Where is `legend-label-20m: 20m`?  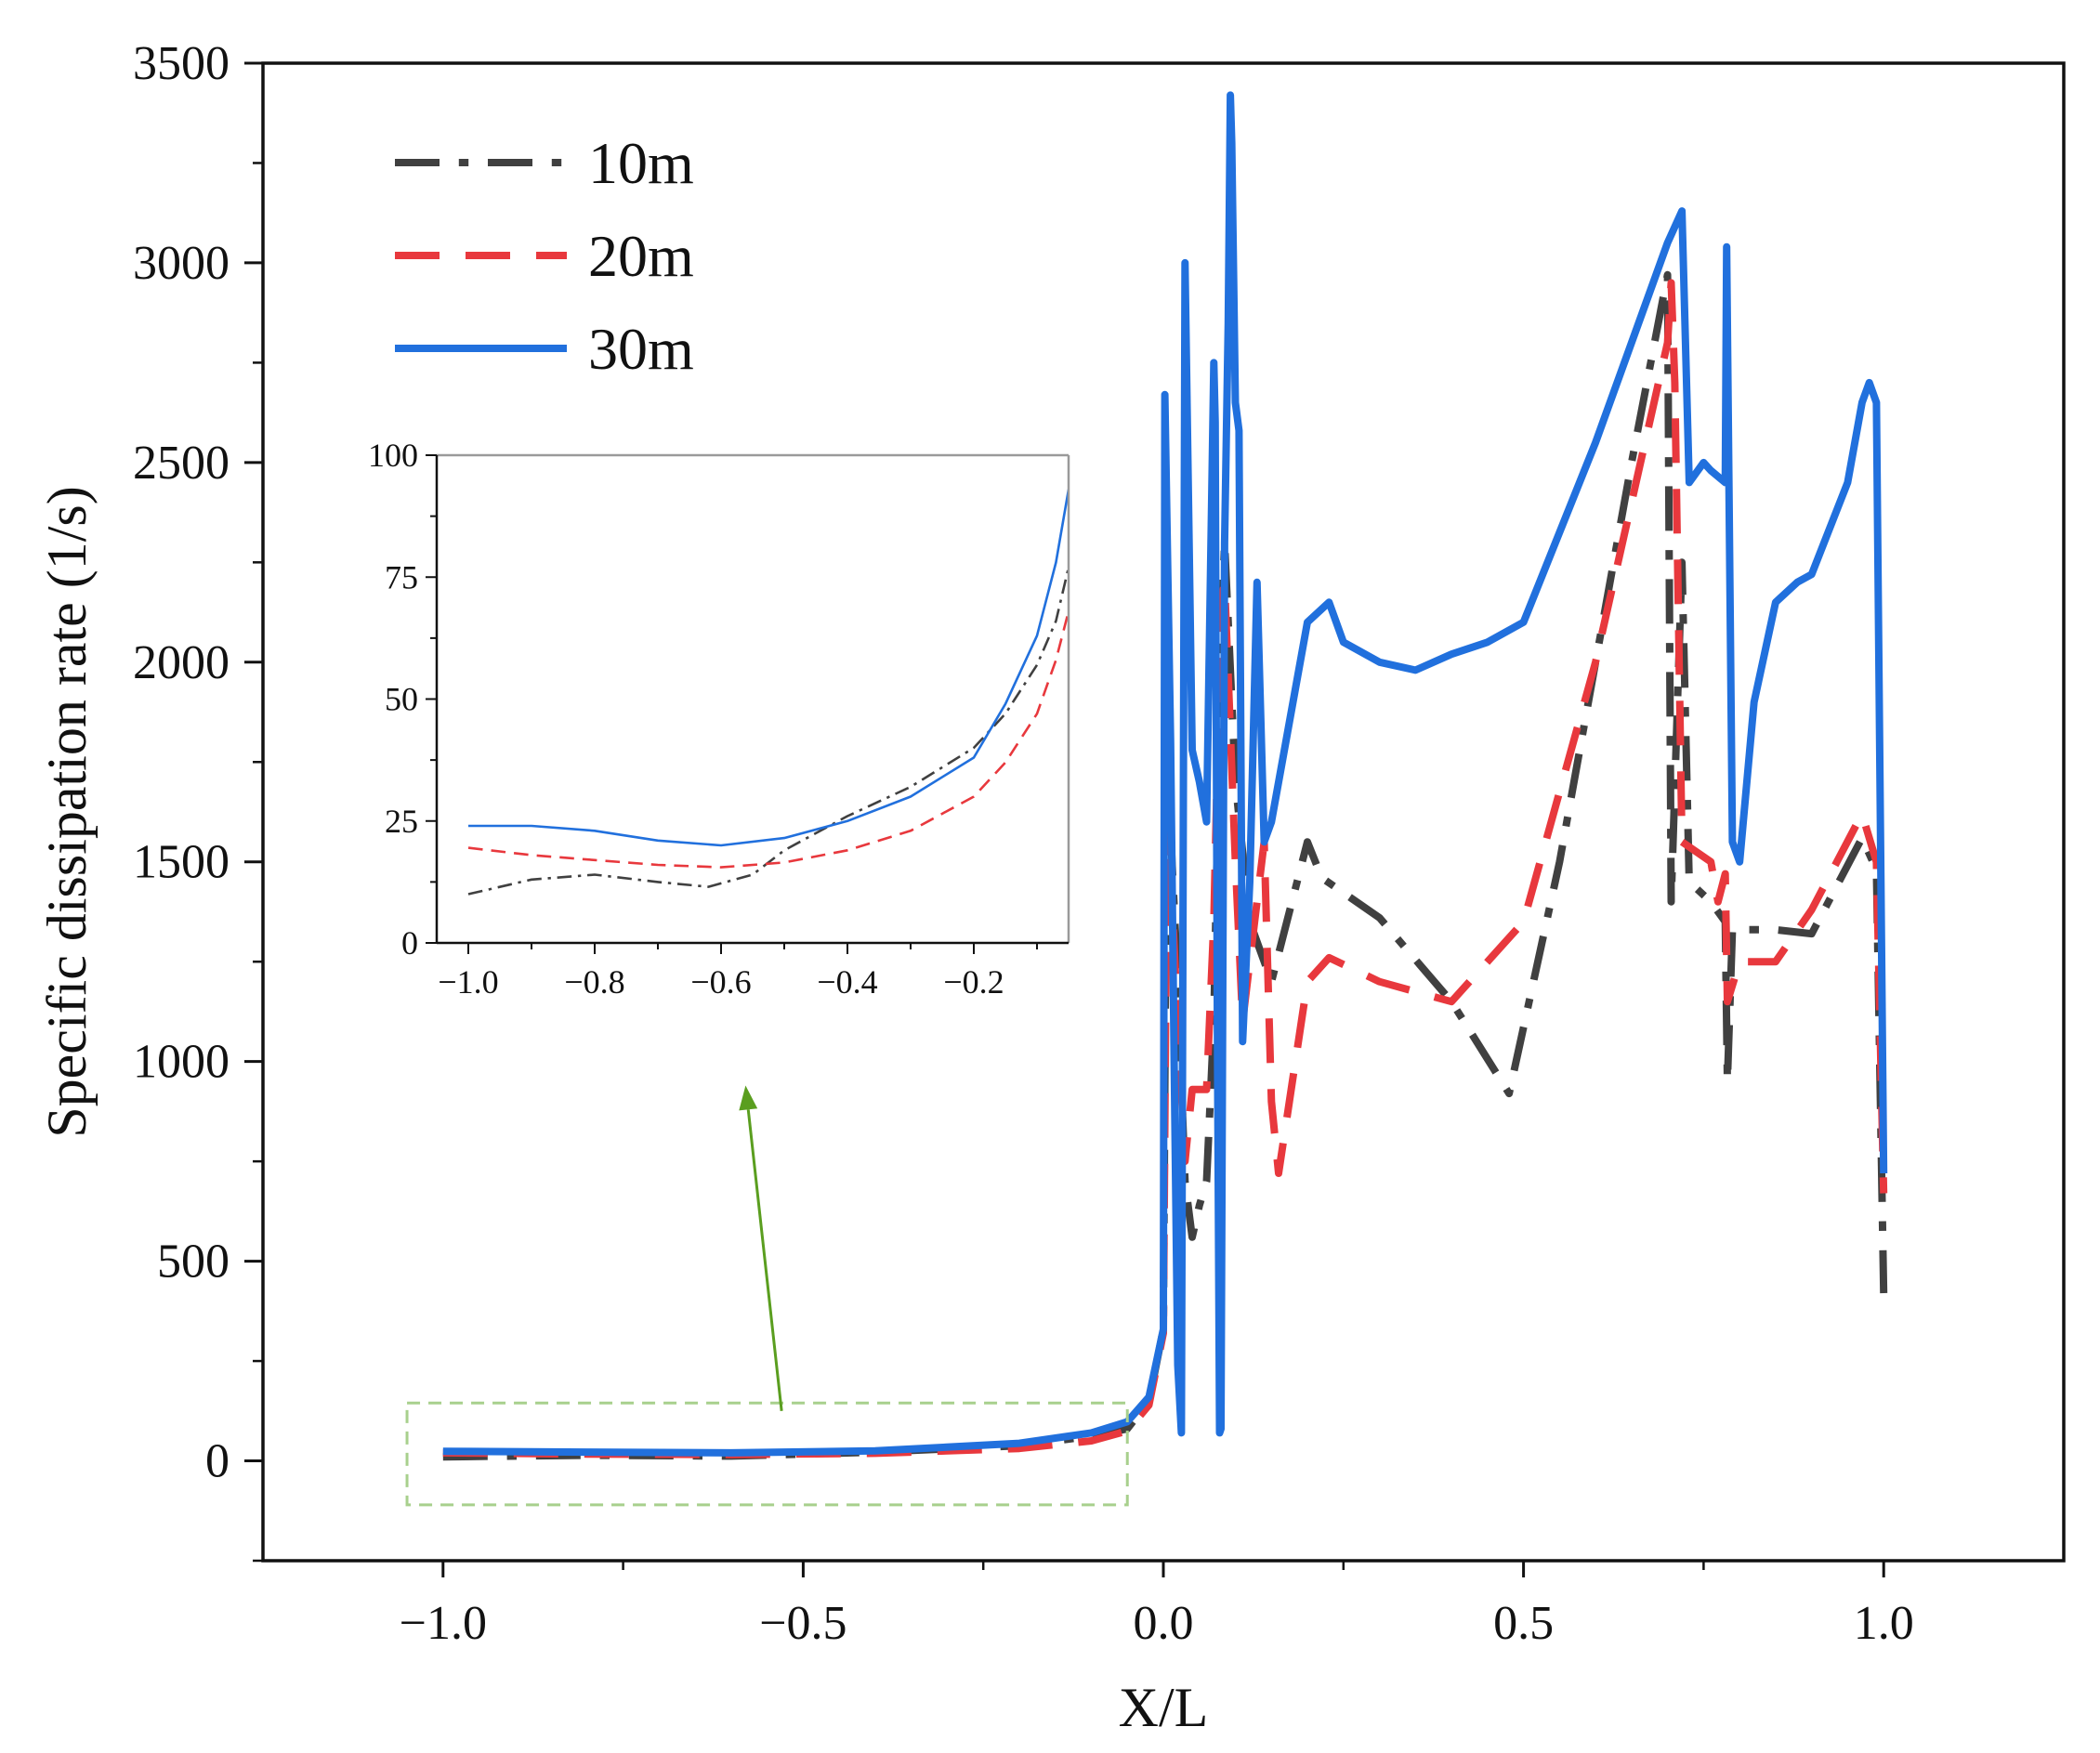 legend-label-20m: 20m is located at coordinates (641, 256).